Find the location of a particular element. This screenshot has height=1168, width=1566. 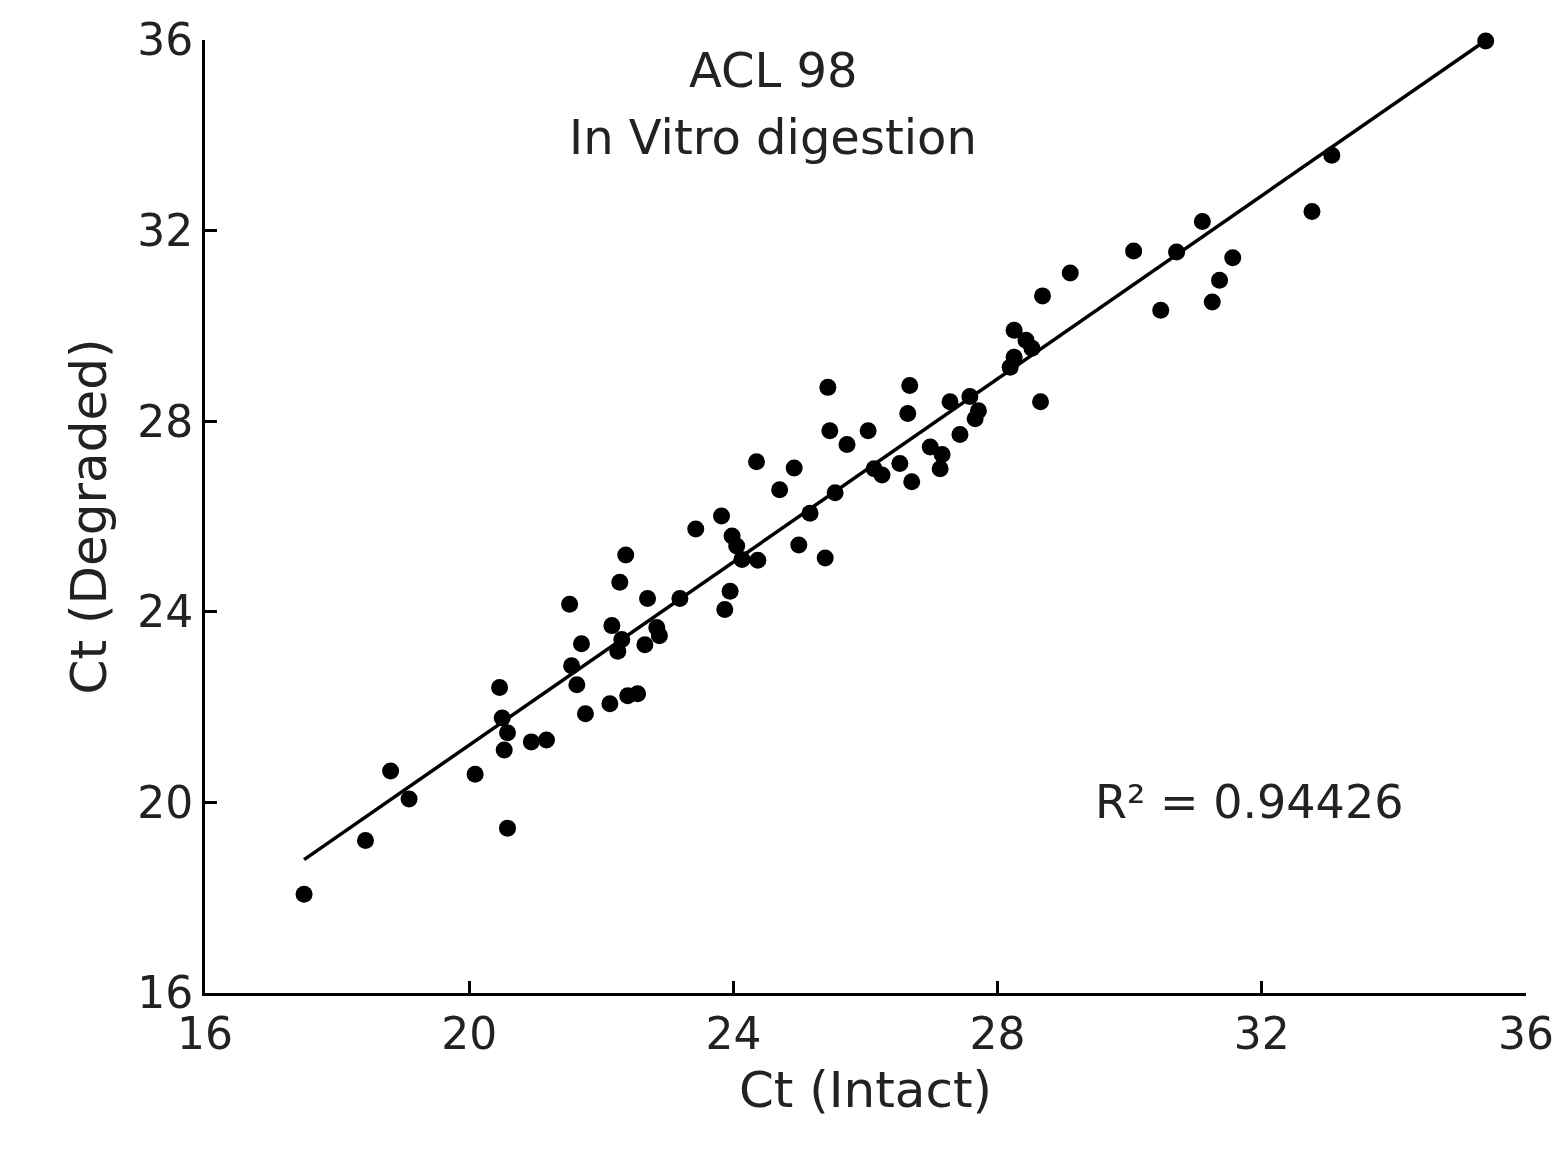

x-tick-label: 32 is located at coordinates (1261, 1033).